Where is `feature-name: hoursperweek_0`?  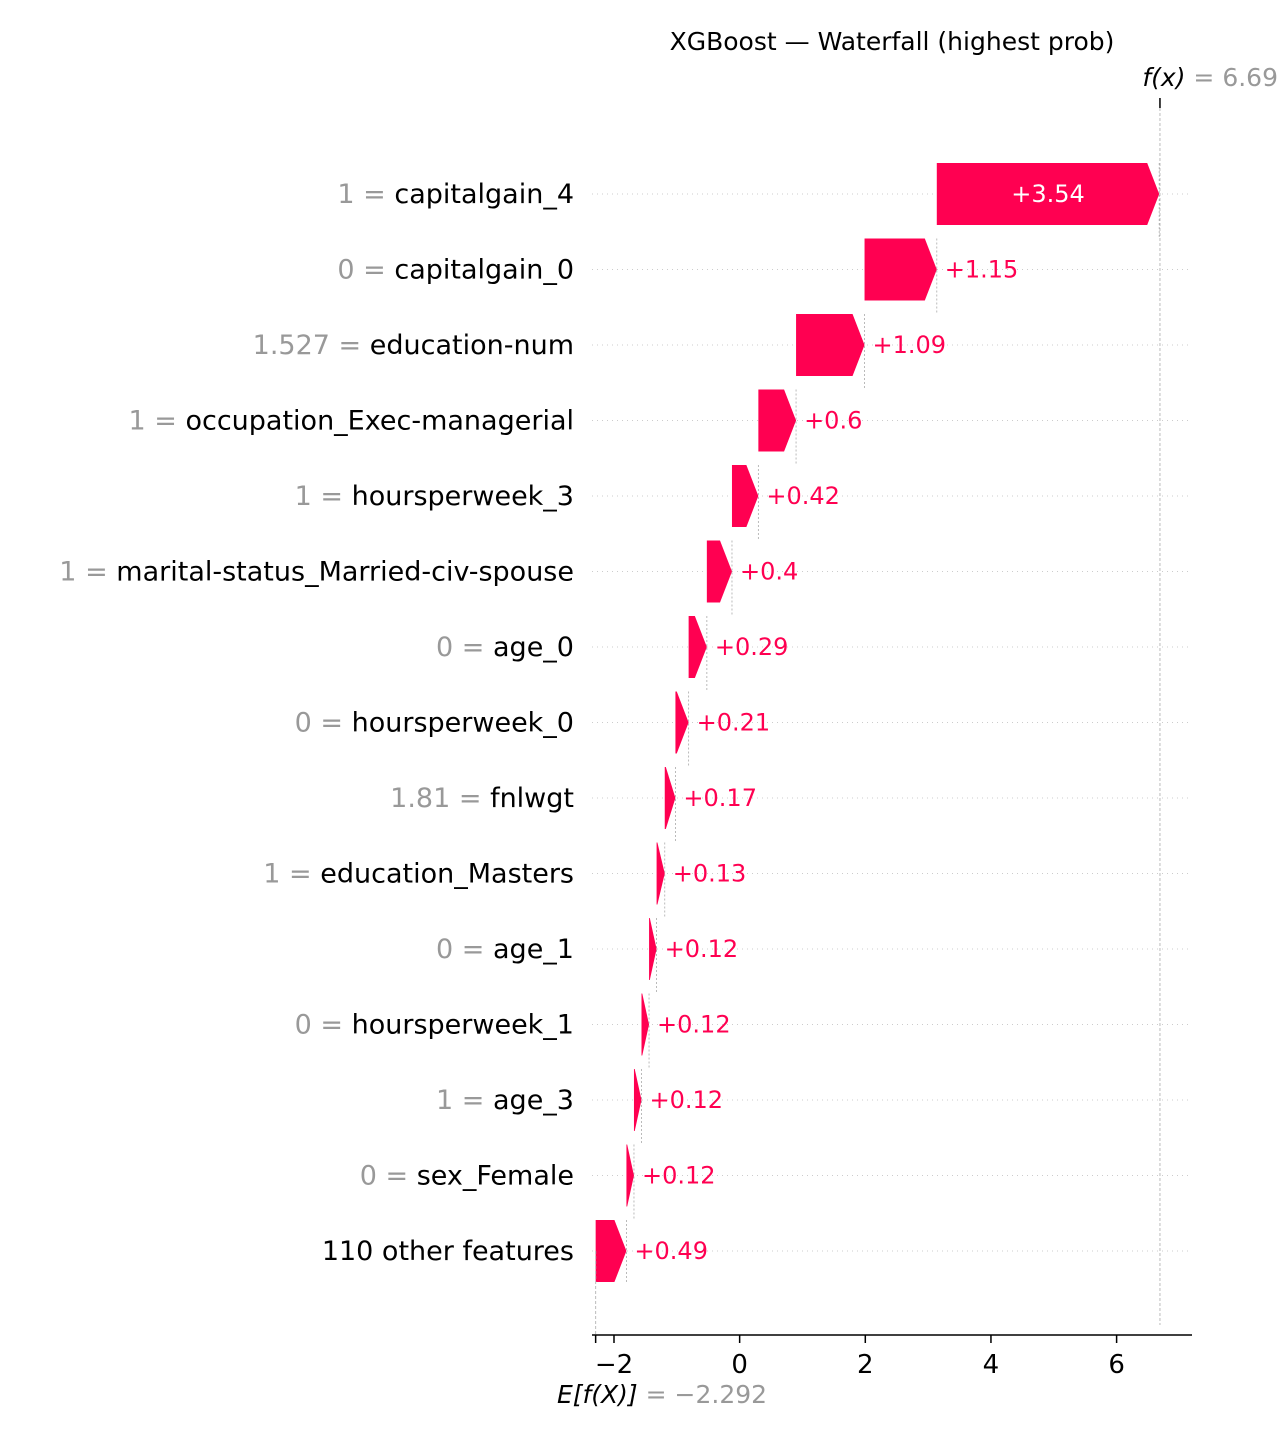
feature-name: hoursperweek_0 is located at coordinates (463, 723).